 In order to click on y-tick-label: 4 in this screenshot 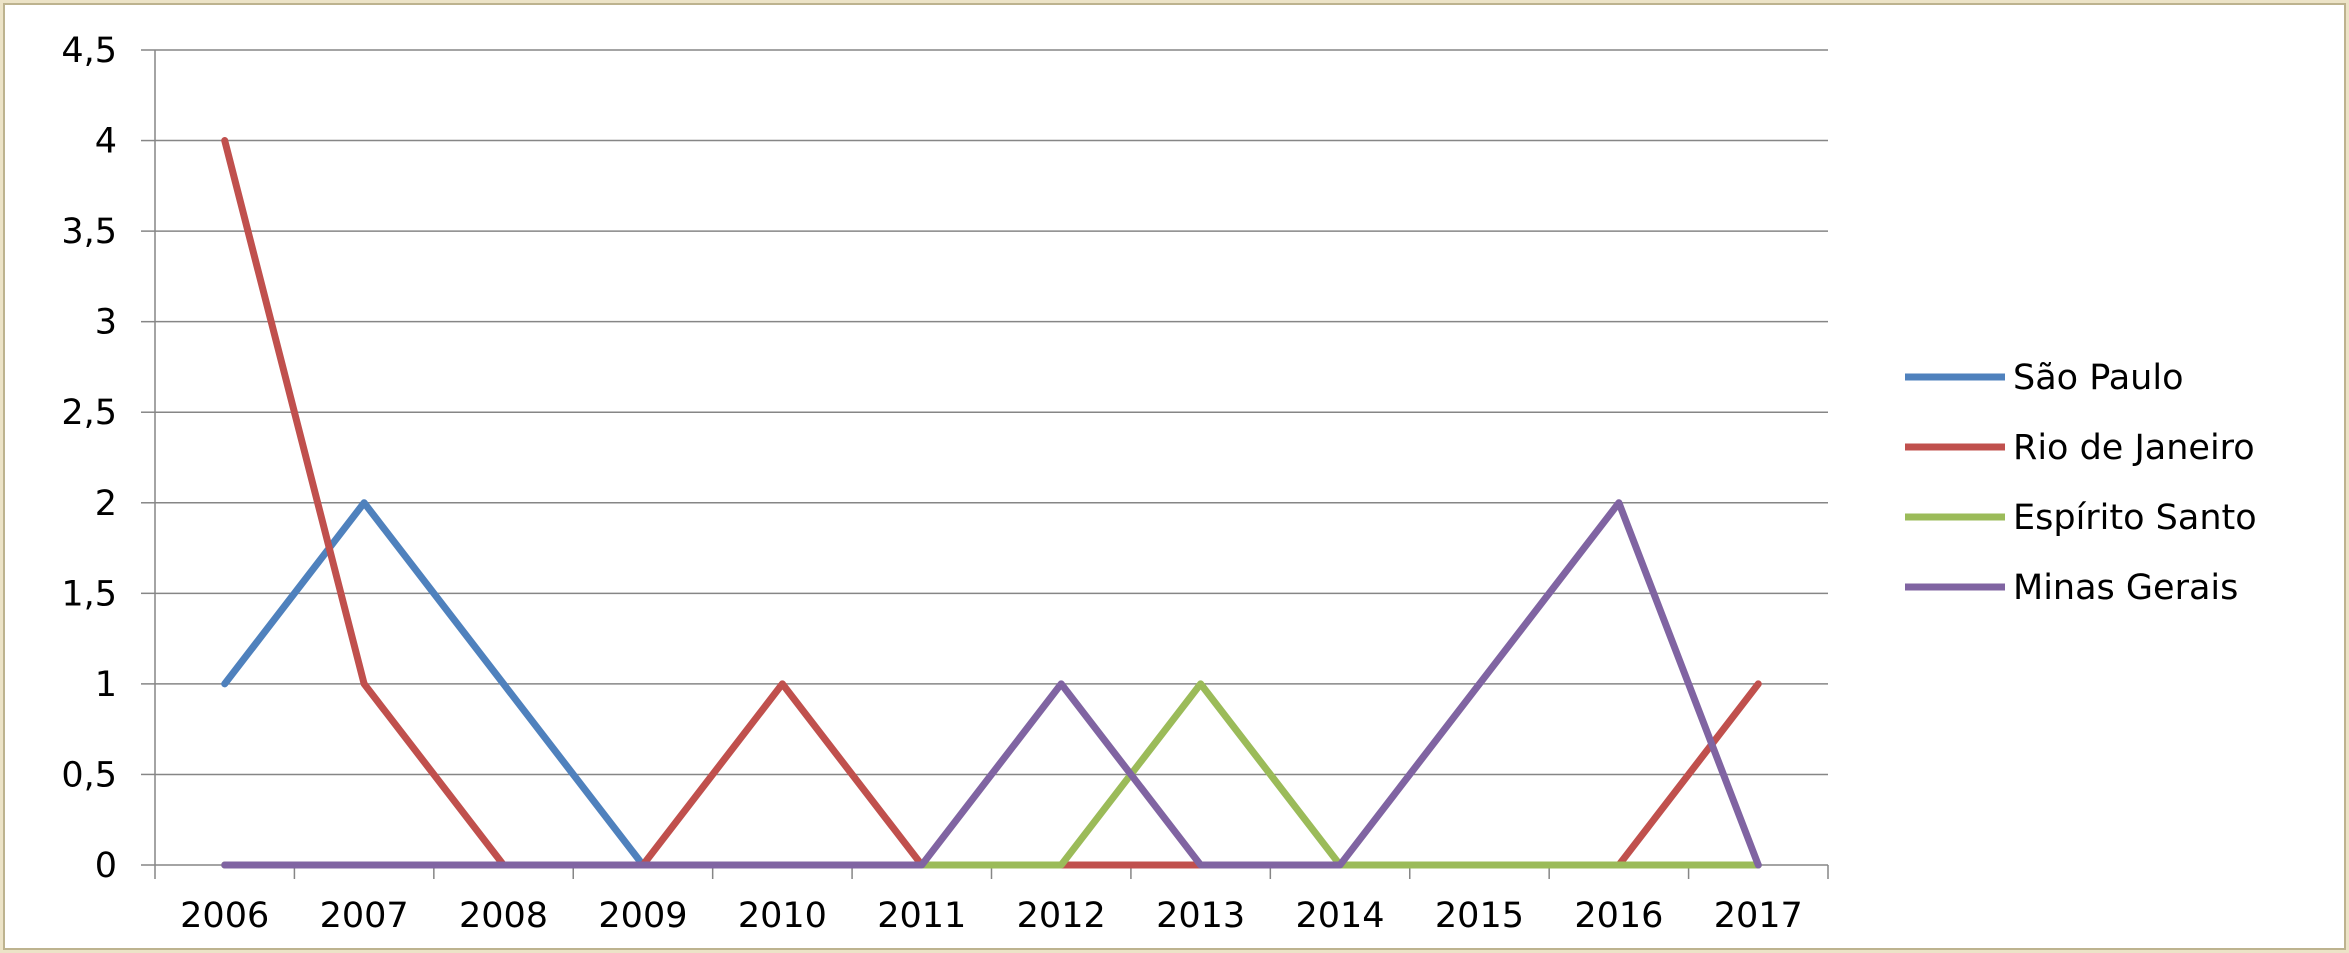, I will do `click(106, 142)`.